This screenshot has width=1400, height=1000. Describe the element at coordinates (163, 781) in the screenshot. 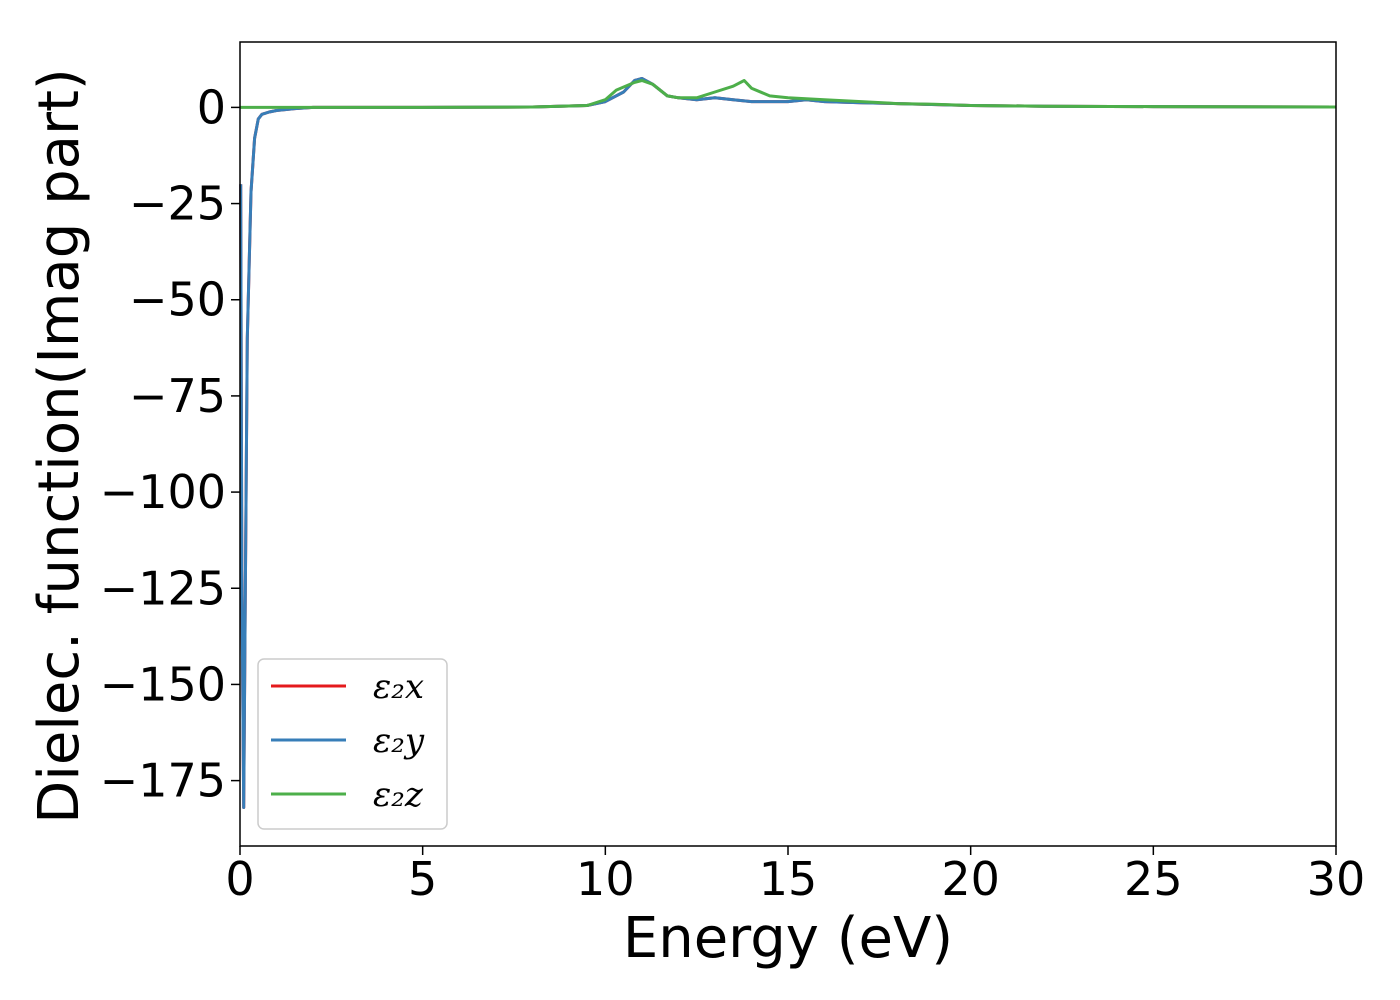

I see `y-tick-label: −175` at that location.